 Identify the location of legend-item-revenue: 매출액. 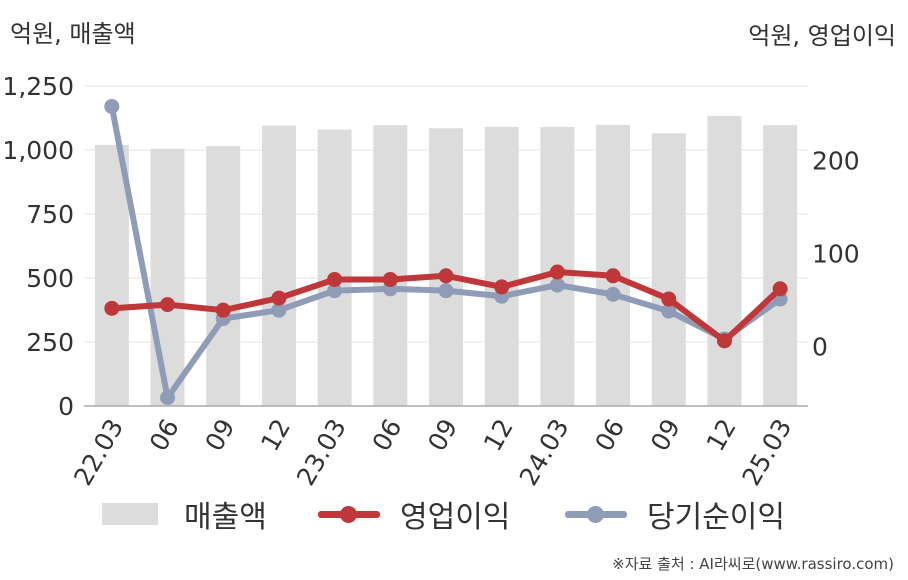
(184, 514).